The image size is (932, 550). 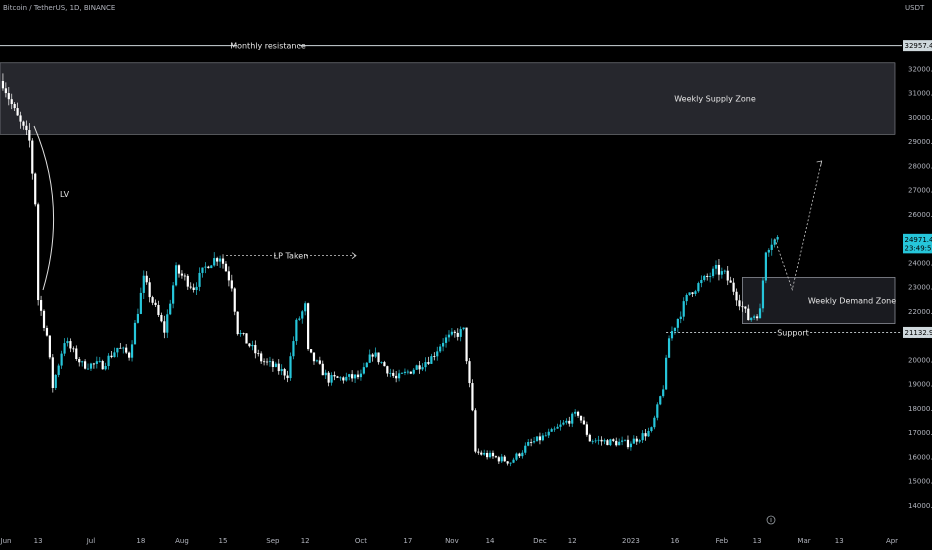 I want to click on x-tick-label: Oct, so click(x=361, y=541).